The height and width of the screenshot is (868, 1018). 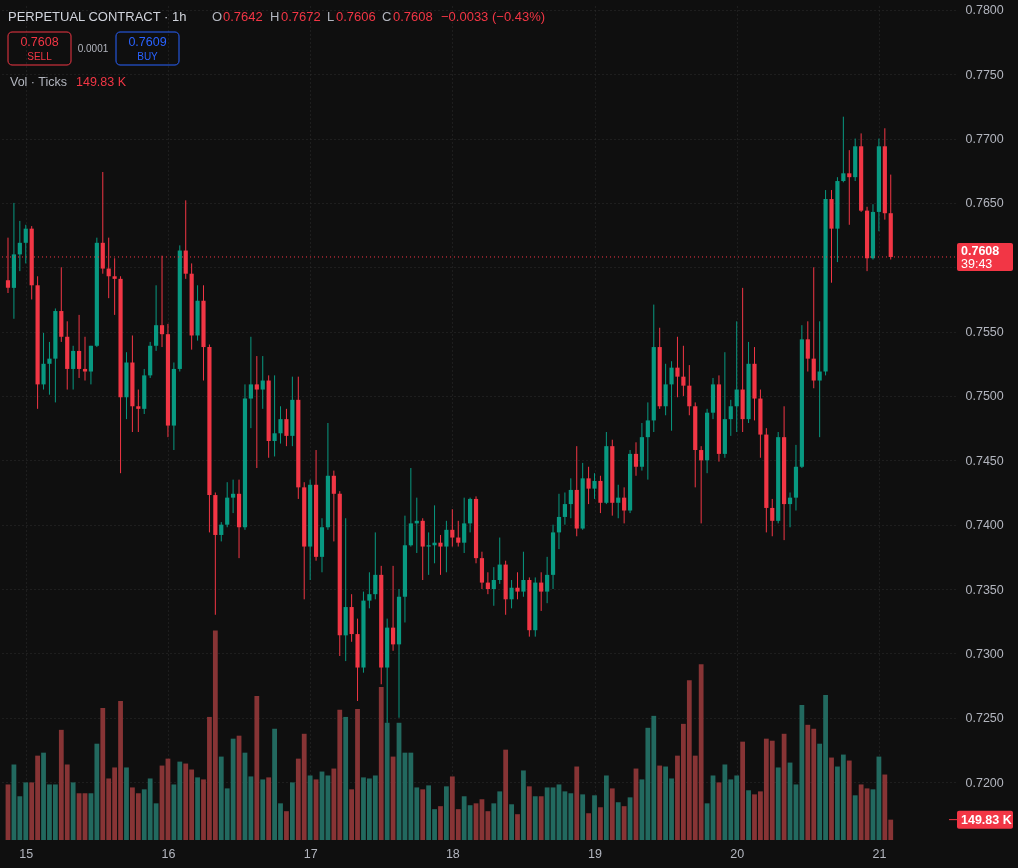 What do you see at coordinates (40, 56) in the screenshot?
I see `annotation: SELL` at bounding box center [40, 56].